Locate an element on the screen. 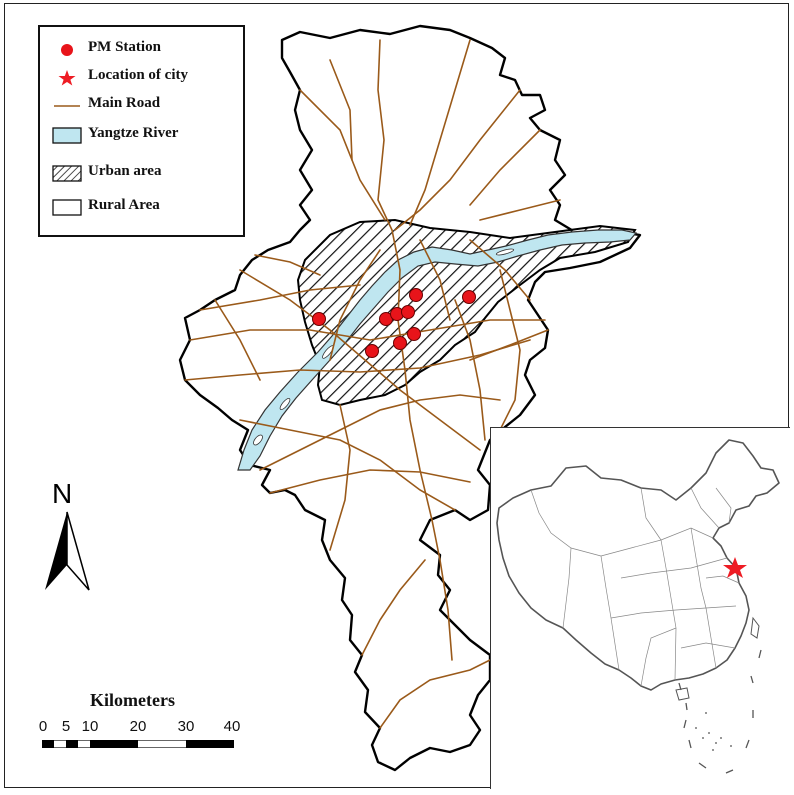 Image resolution: width=794 pixels, height=795 pixels. legend-label: Urban area is located at coordinates (125, 171).